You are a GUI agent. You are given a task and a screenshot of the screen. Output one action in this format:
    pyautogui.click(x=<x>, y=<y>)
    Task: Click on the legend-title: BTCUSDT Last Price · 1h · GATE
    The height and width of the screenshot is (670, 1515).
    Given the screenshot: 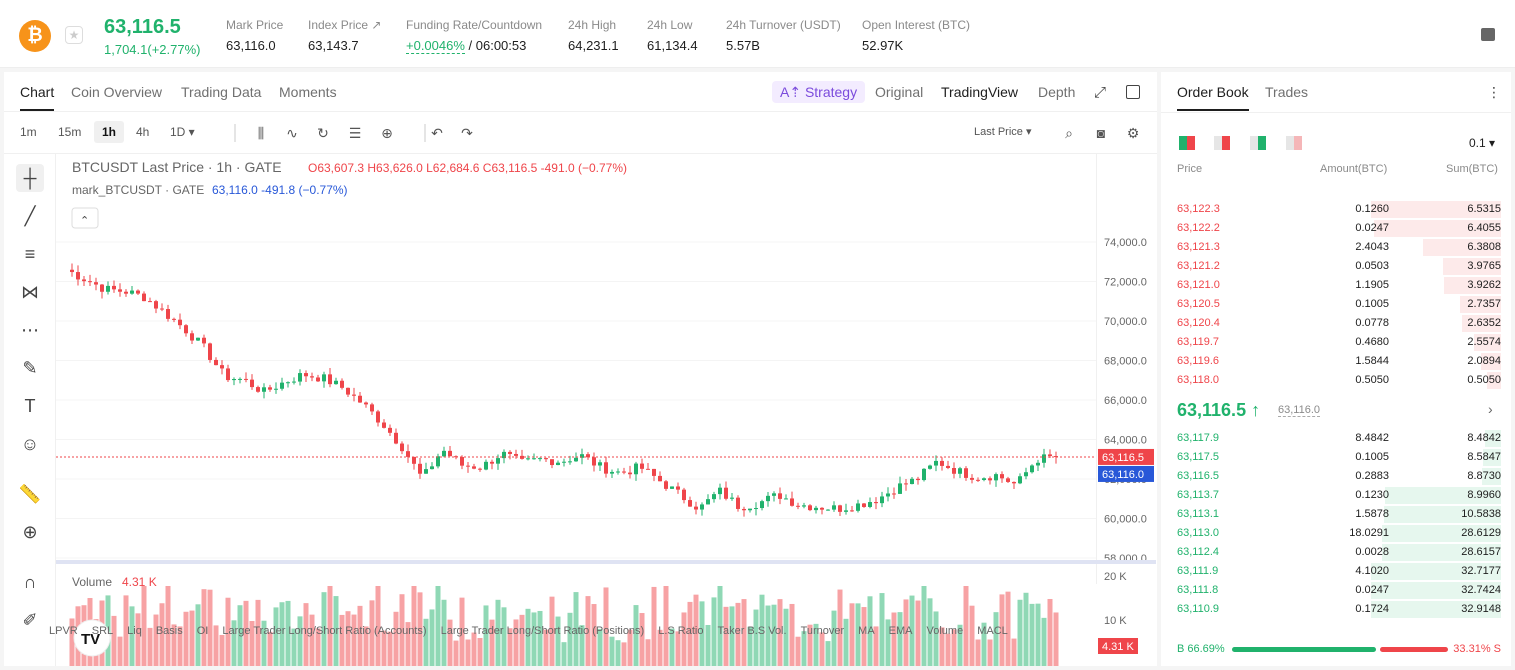 What is the action you would take?
    pyautogui.click(x=177, y=167)
    